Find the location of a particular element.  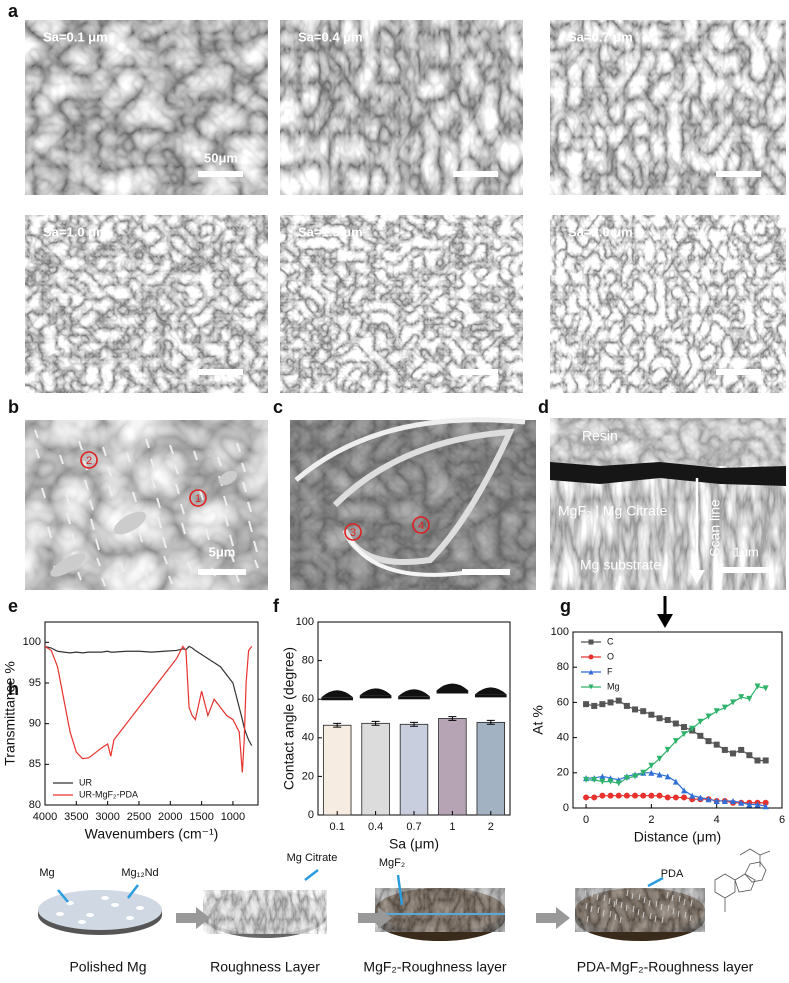

legend-label: O is located at coordinates (610, 656).